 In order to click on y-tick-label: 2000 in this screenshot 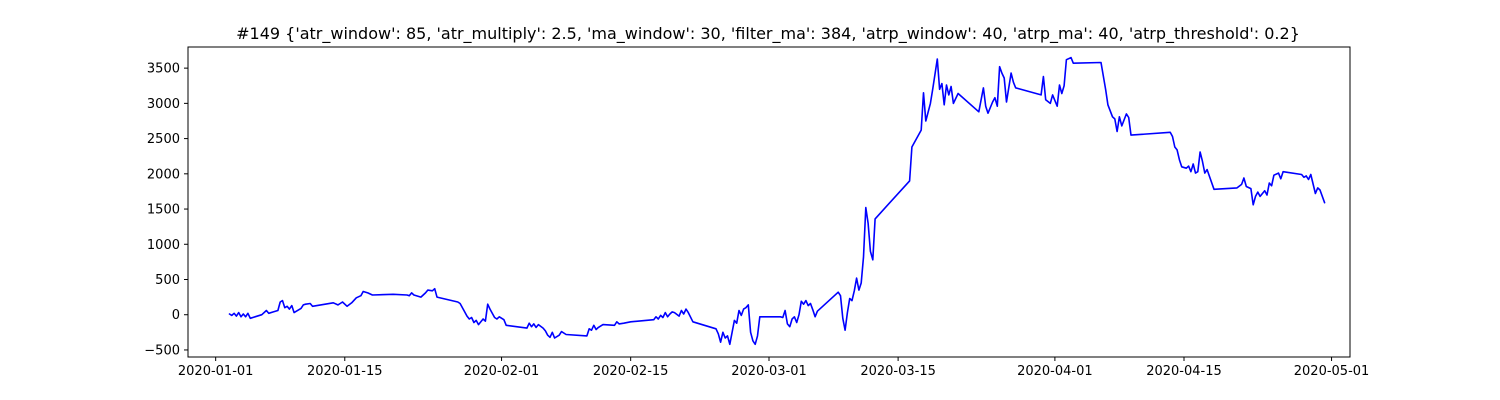, I will do `click(163, 174)`.